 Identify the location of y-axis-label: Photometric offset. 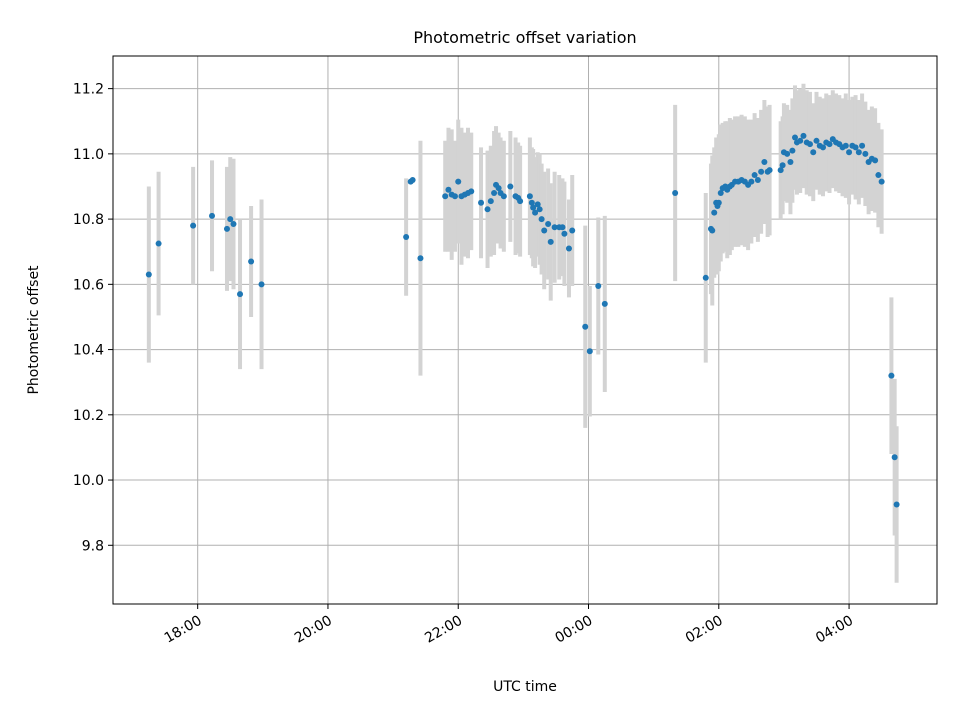
(34, 330).